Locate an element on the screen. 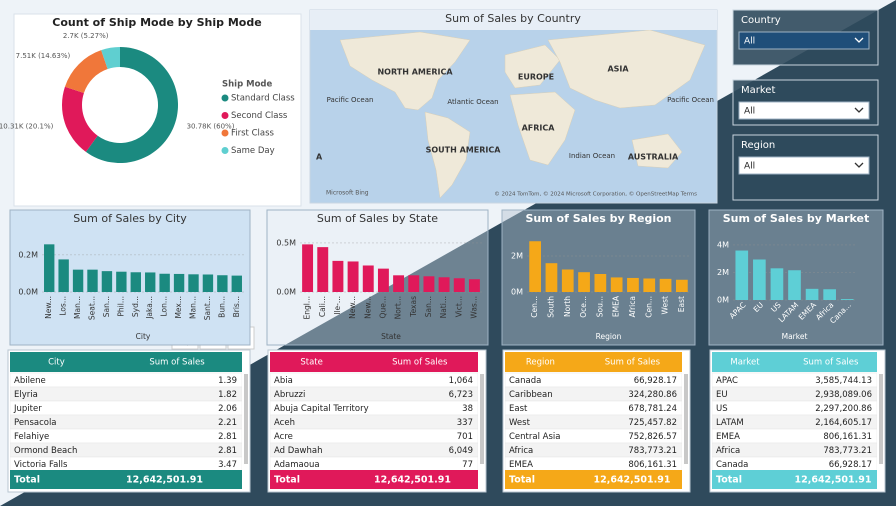 This screenshot has width=896, height=506. chart-card is located at coordinates (377, 277).